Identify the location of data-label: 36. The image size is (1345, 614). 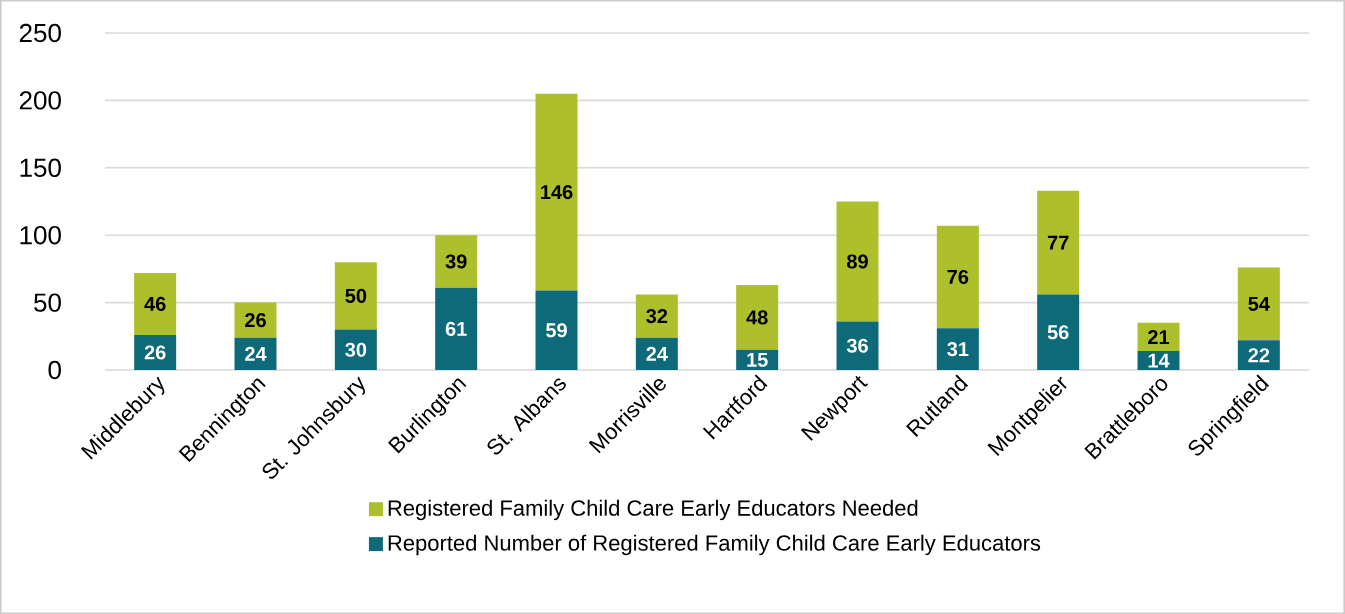
(857, 345).